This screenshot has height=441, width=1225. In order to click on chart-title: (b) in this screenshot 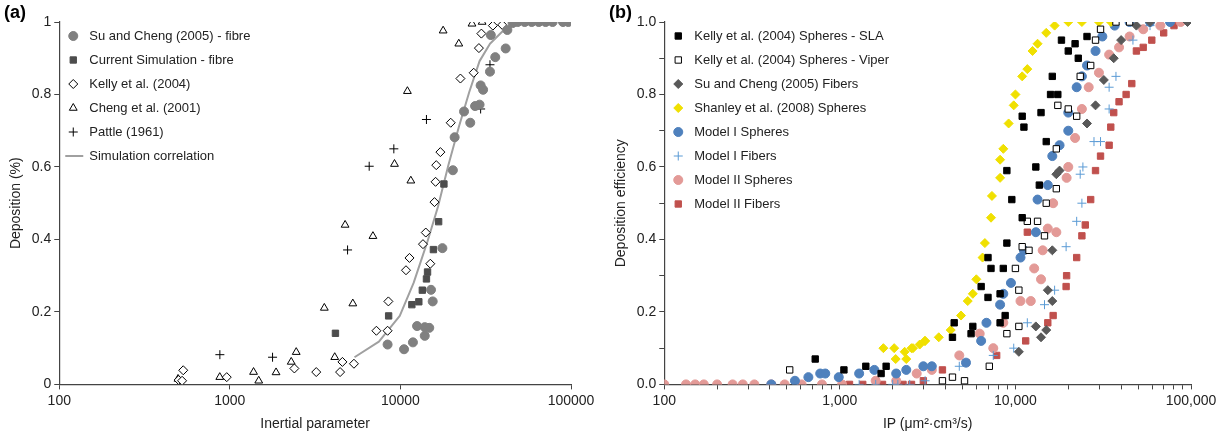, I will do `click(620, 11)`.